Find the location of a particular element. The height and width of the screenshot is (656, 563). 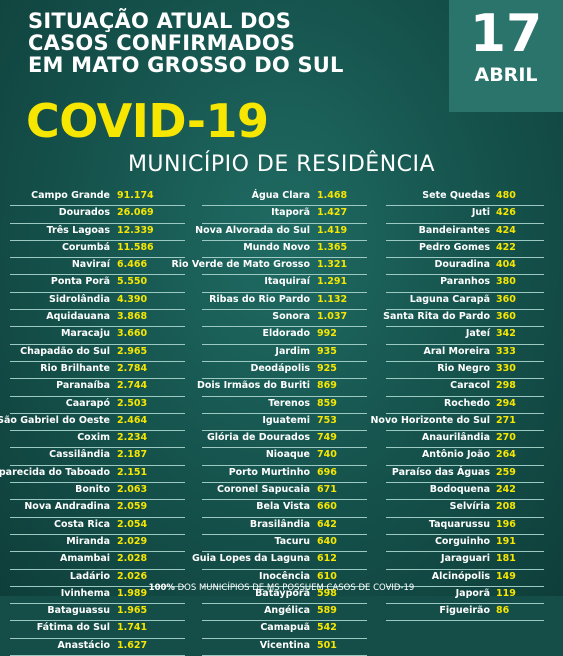

municipality-row: Dois Irmãos do Buriti 869 is located at coordinates (282, 388).